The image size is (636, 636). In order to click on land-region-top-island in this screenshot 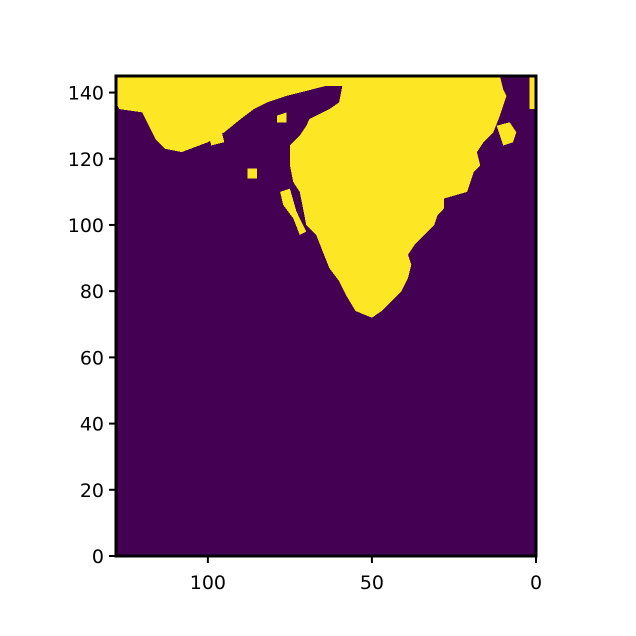, I will do `click(314, 81)`.